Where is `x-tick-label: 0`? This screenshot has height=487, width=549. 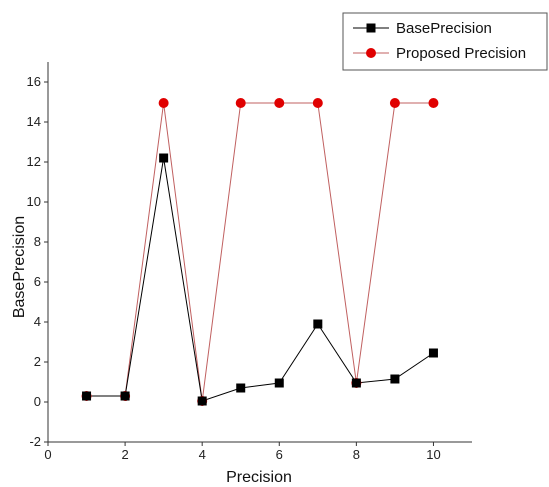 x-tick-label: 0 is located at coordinates (47, 454).